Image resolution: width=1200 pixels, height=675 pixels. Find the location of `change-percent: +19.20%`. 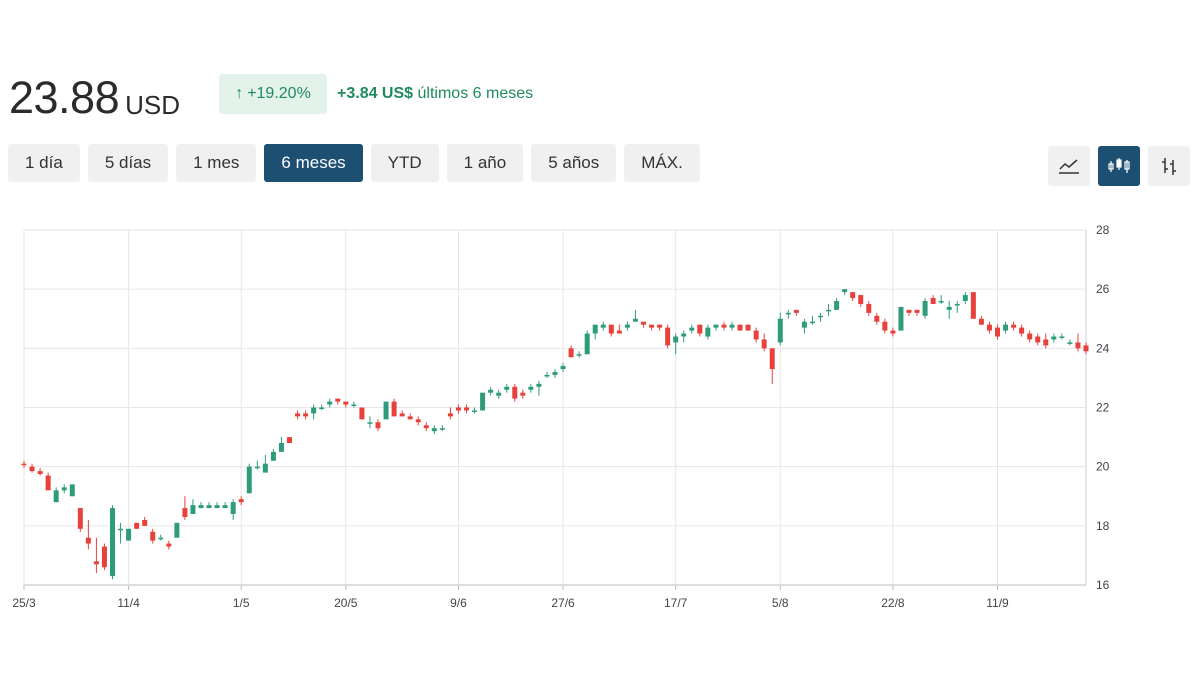

change-percent: +19.20% is located at coordinates (279, 93).